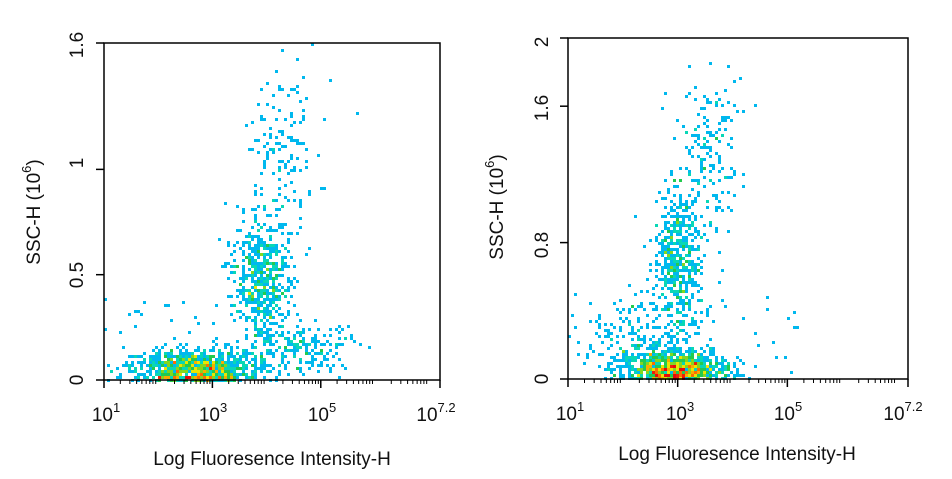 The image size is (952, 479). I want to click on plot-left-x-tick-label: 105, so click(322, 413).